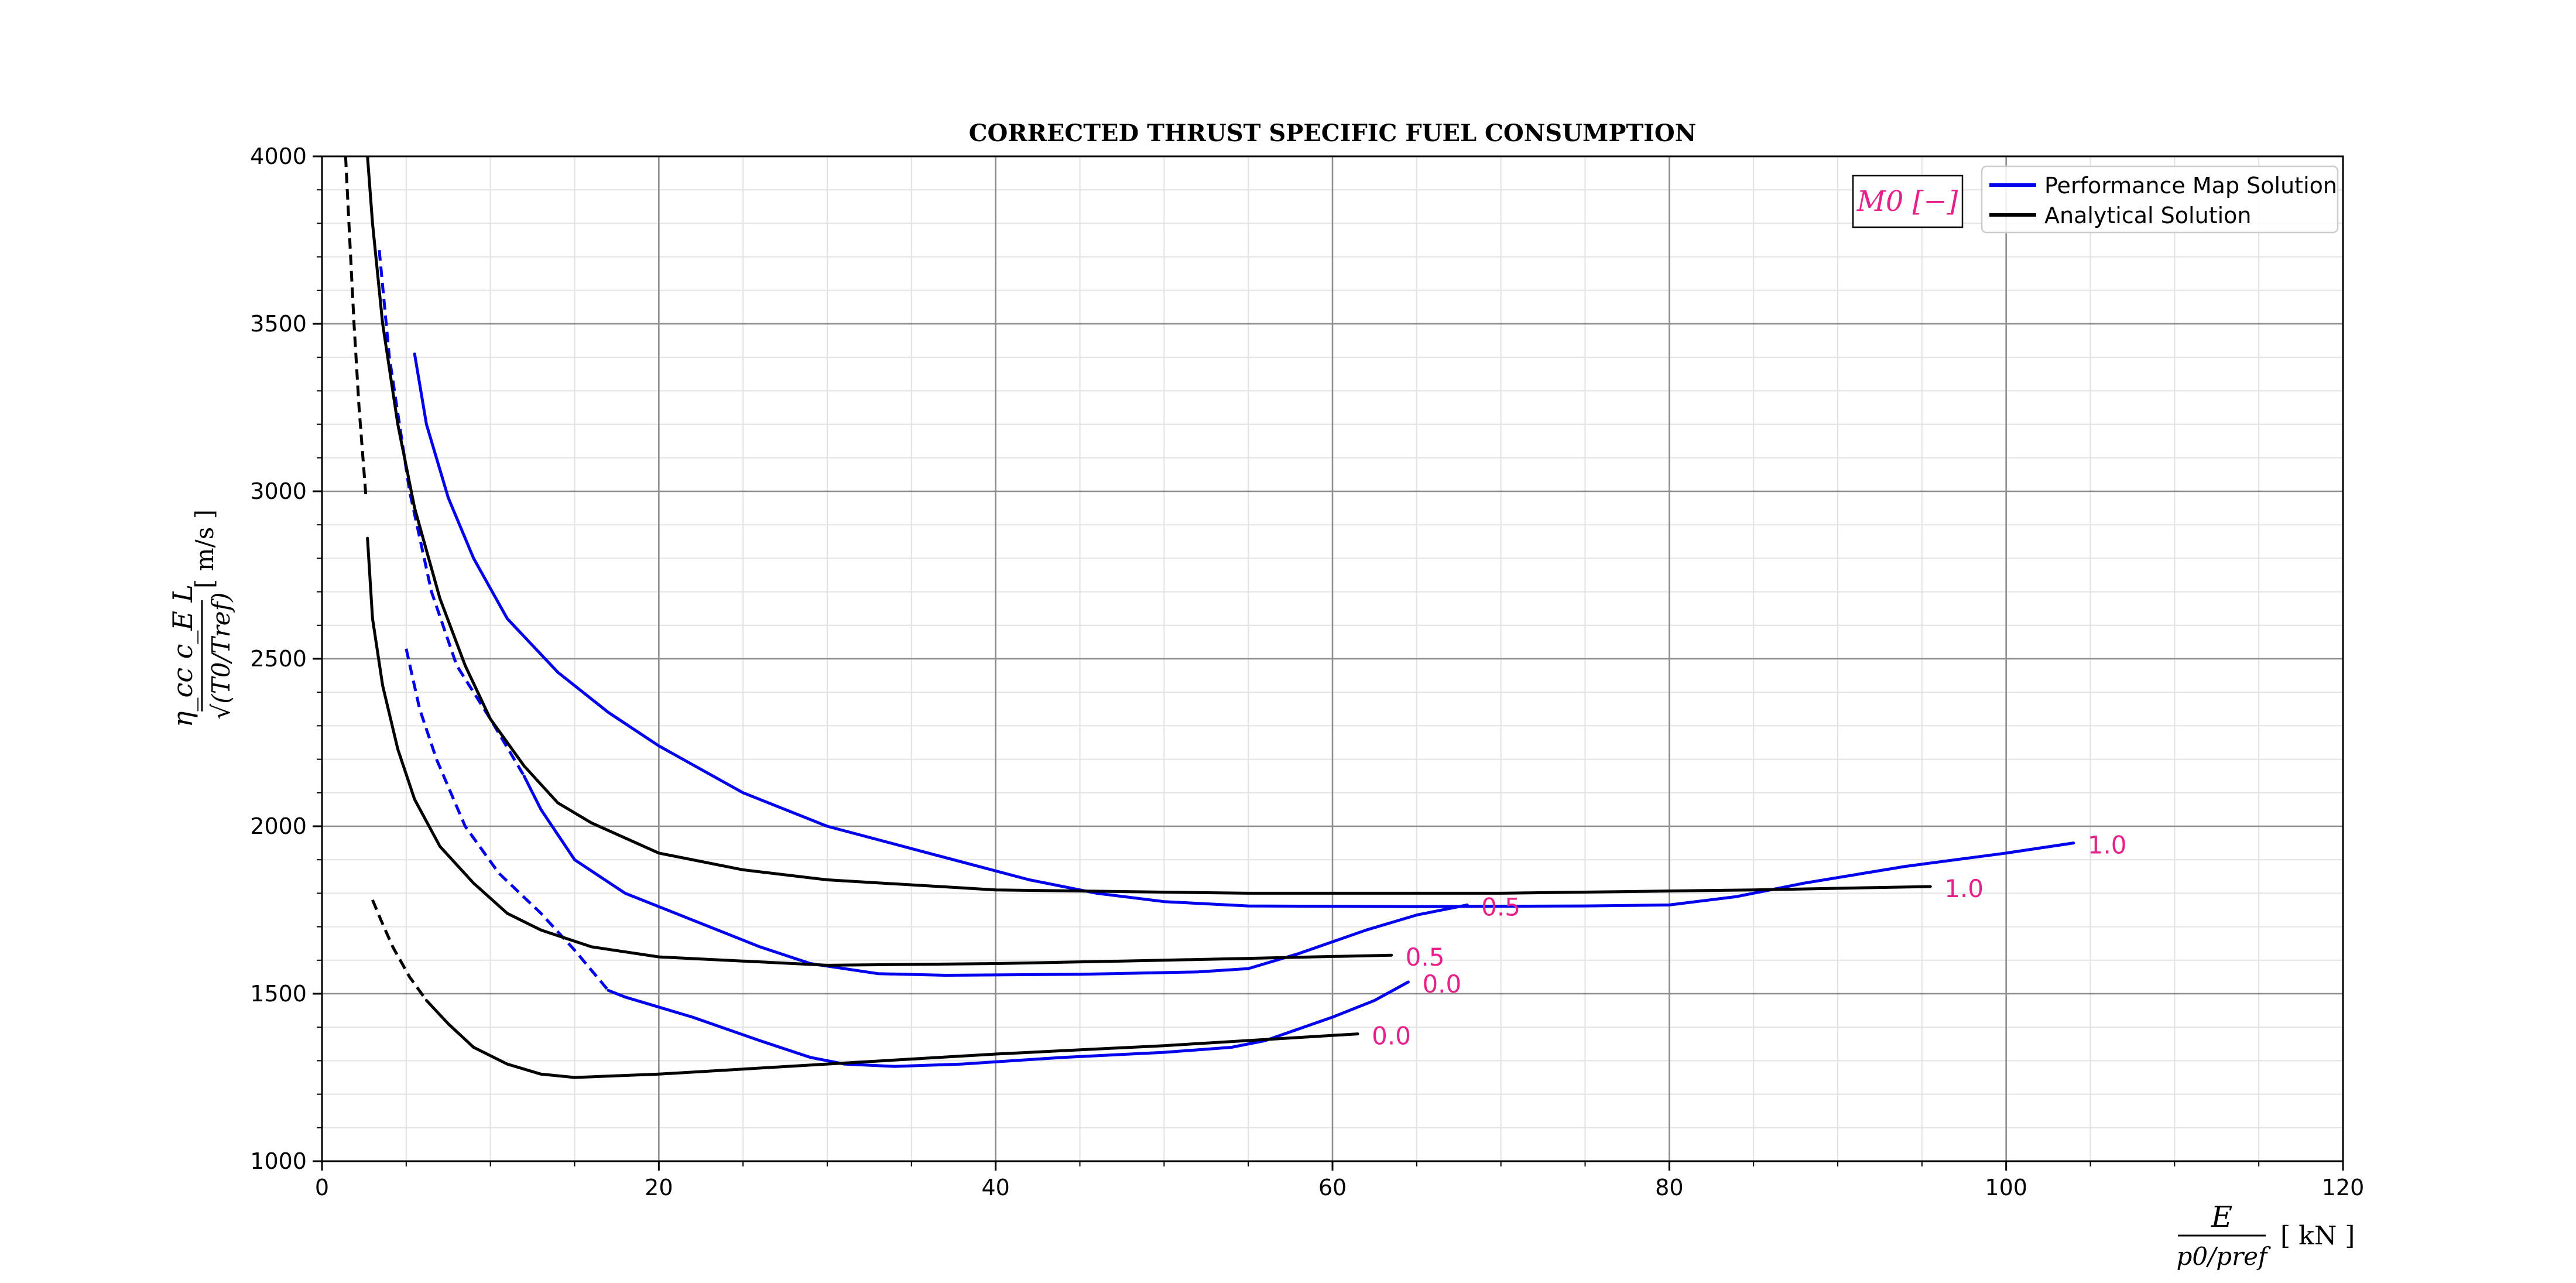  Describe the element at coordinates (879, 751) in the screenshot. I see `analytical-mach-0-5-line` at that location.